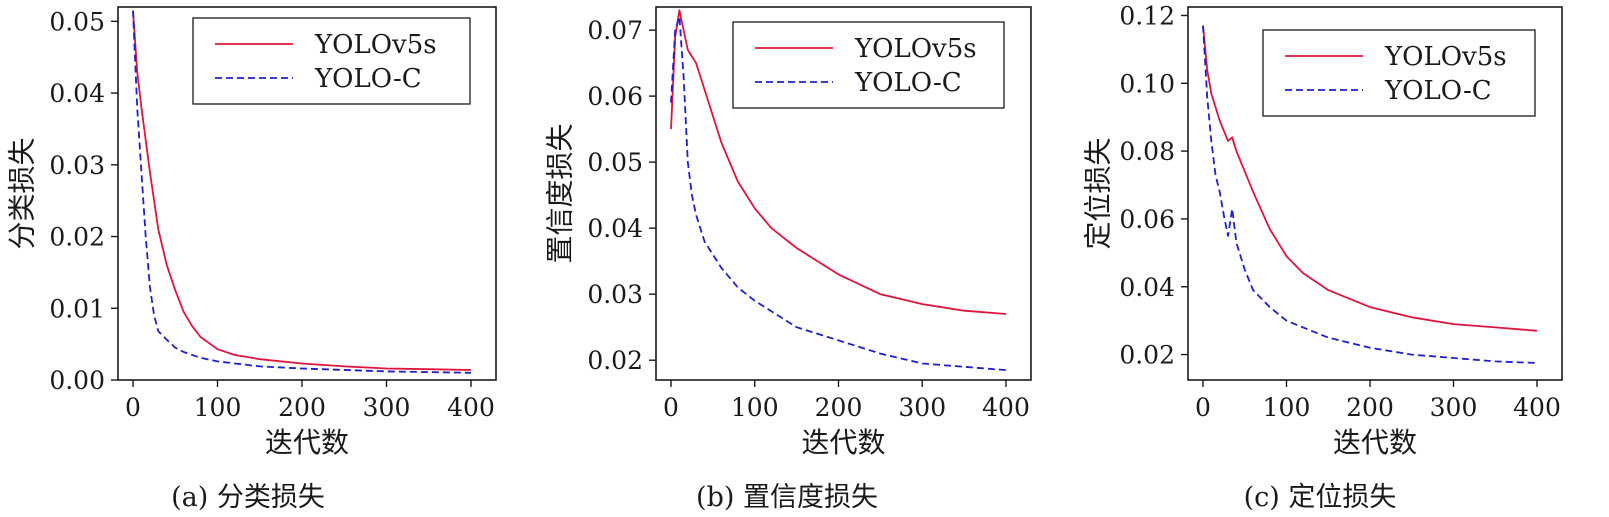 This screenshot has height=517, width=1609. What do you see at coordinates (77, 308) in the screenshot?
I see `y-tick-label: 0.01` at bounding box center [77, 308].